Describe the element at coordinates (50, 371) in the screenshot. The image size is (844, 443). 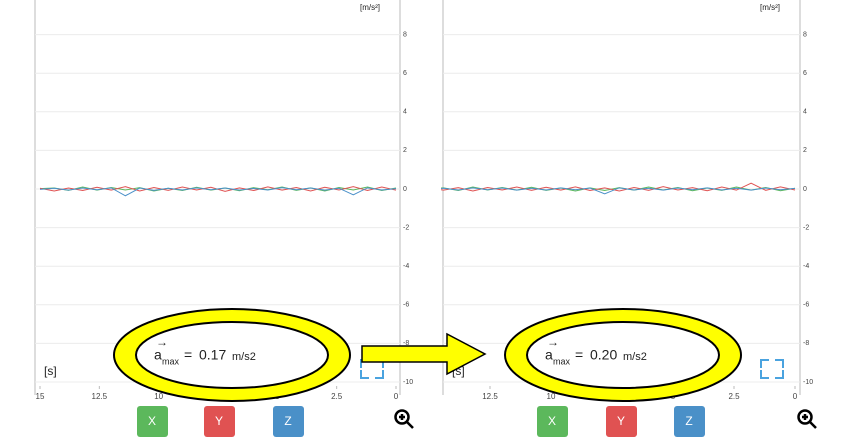
I see `x-axis-label: [s]` at that location.